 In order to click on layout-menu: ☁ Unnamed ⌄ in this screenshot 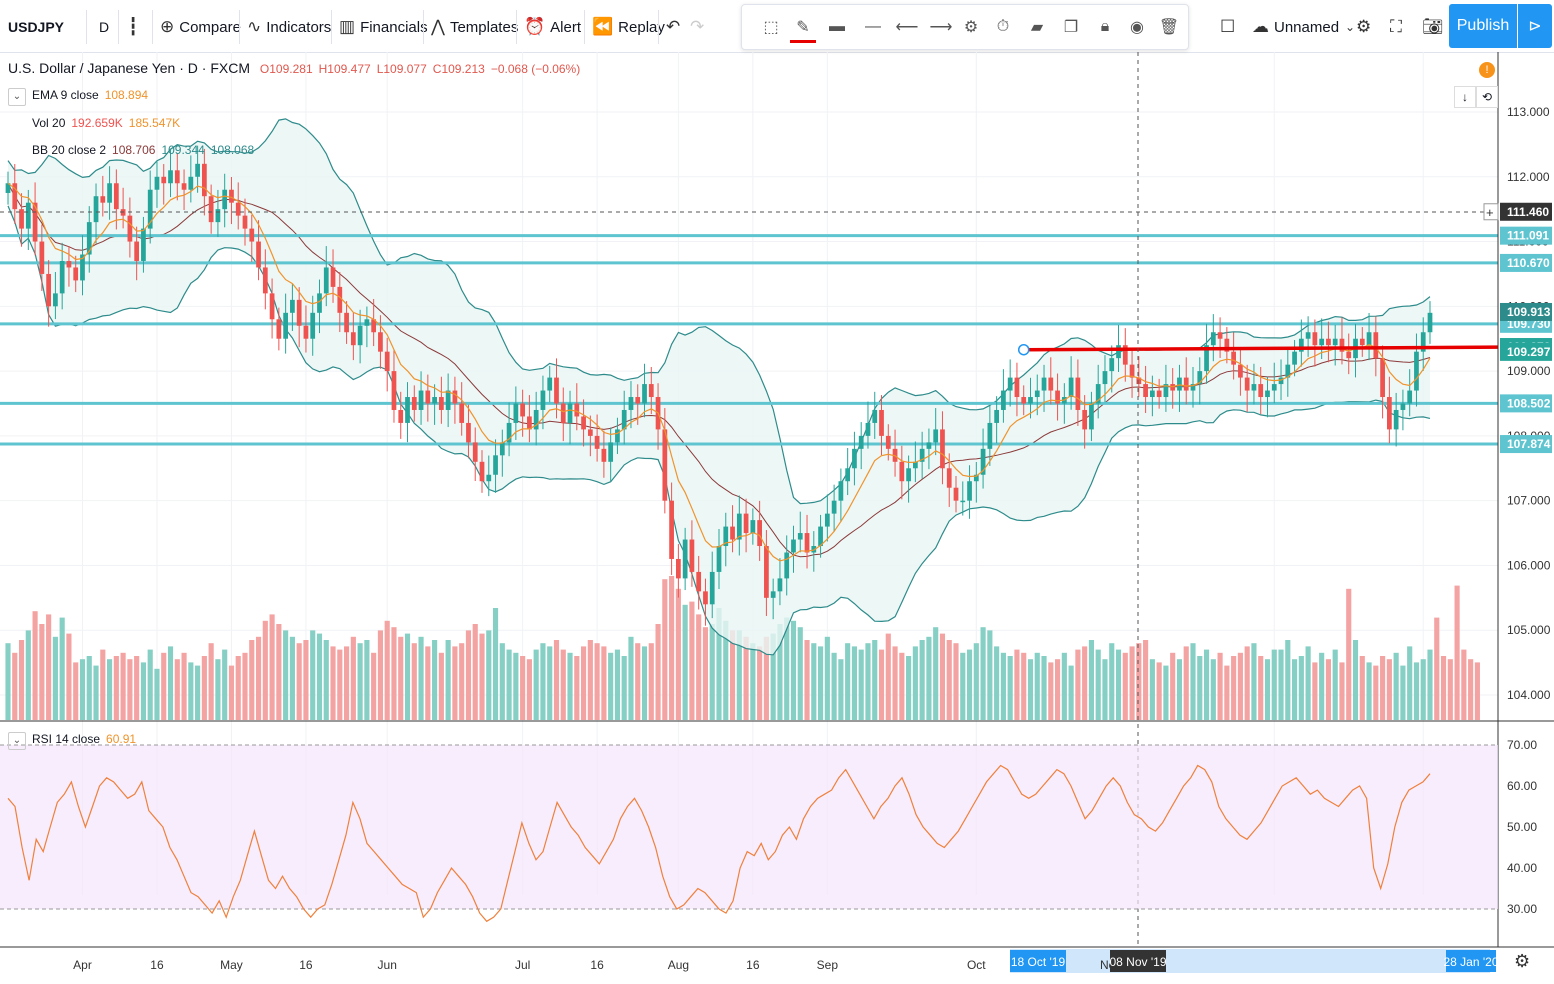, I will do `click(1306, 27)`.